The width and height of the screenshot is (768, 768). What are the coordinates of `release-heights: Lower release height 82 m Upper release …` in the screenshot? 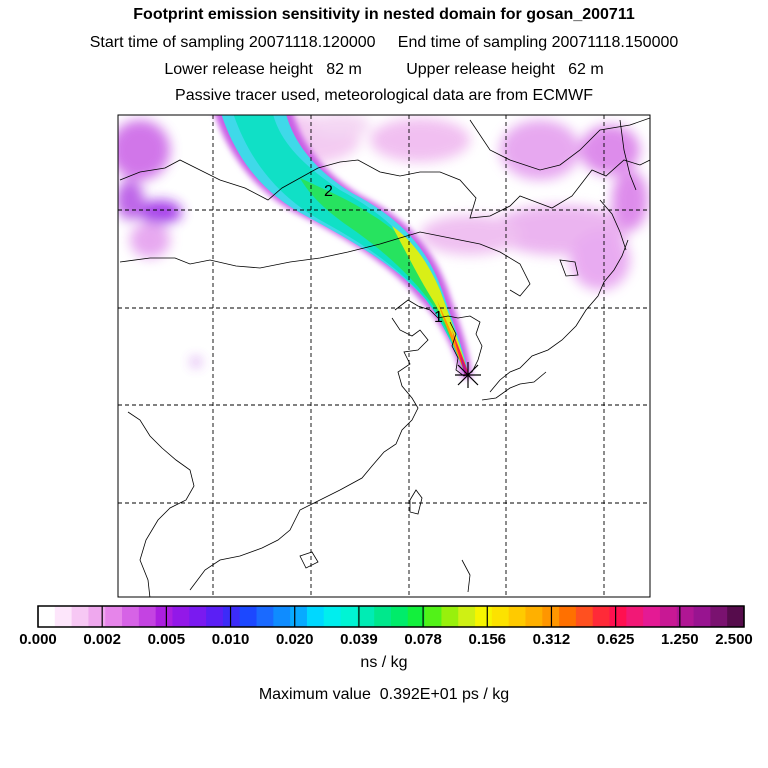 It's located at (384, 69).